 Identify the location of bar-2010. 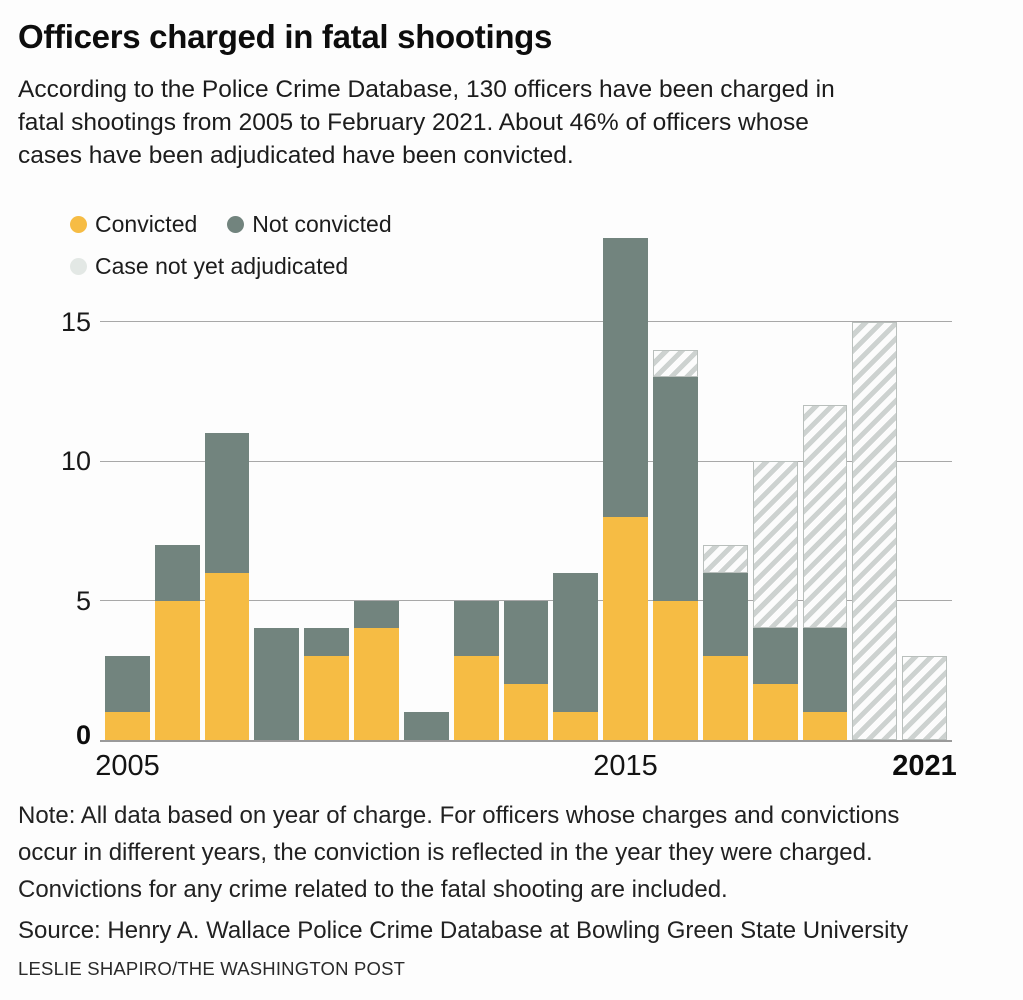
(376, 489).